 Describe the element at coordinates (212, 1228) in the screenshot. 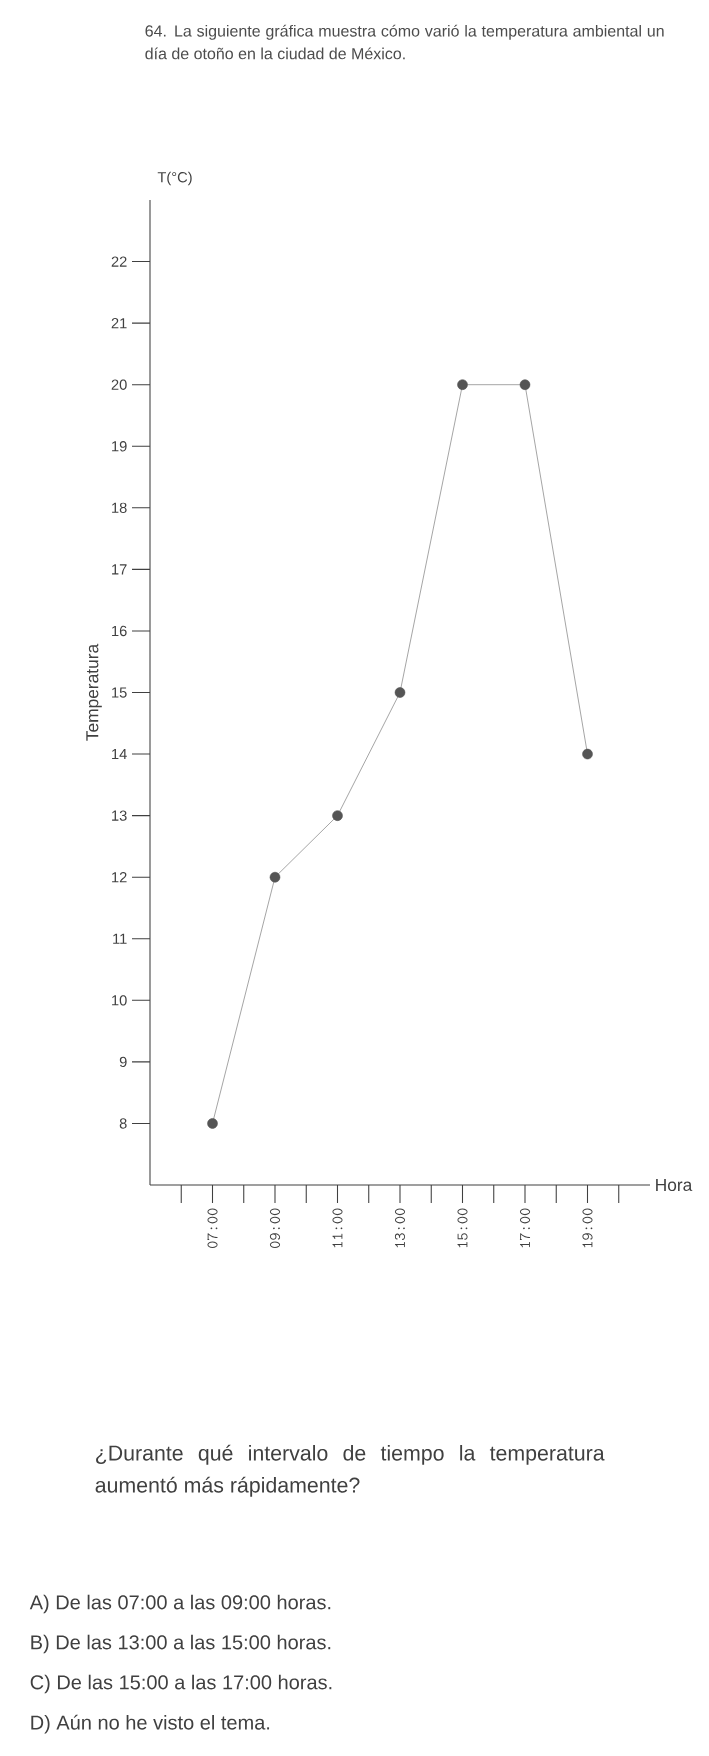

I see `x-tick-label: 07:00` at that location.